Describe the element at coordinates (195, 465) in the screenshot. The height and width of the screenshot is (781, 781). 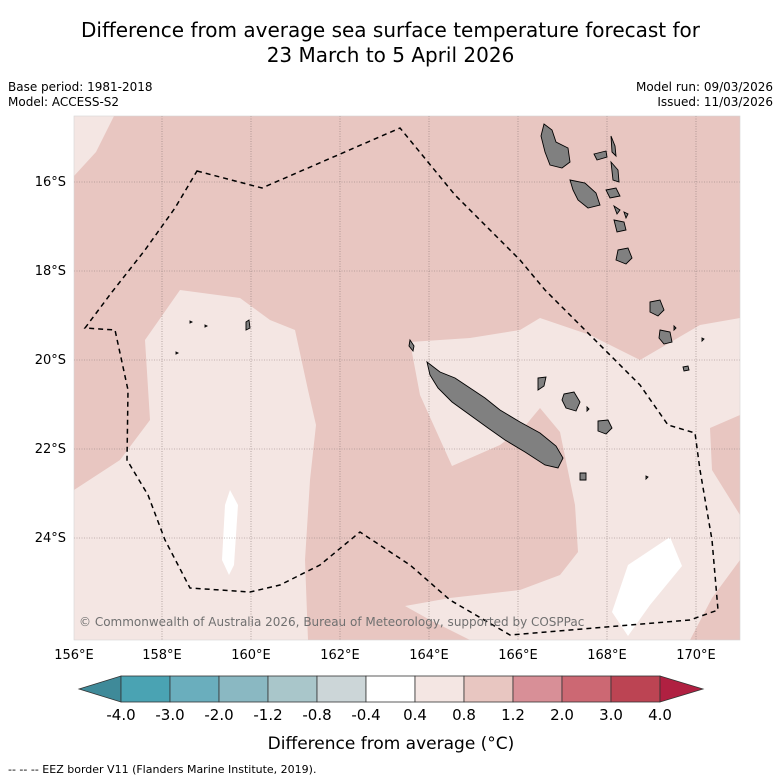
I see `anomaly-region-west` at that location.